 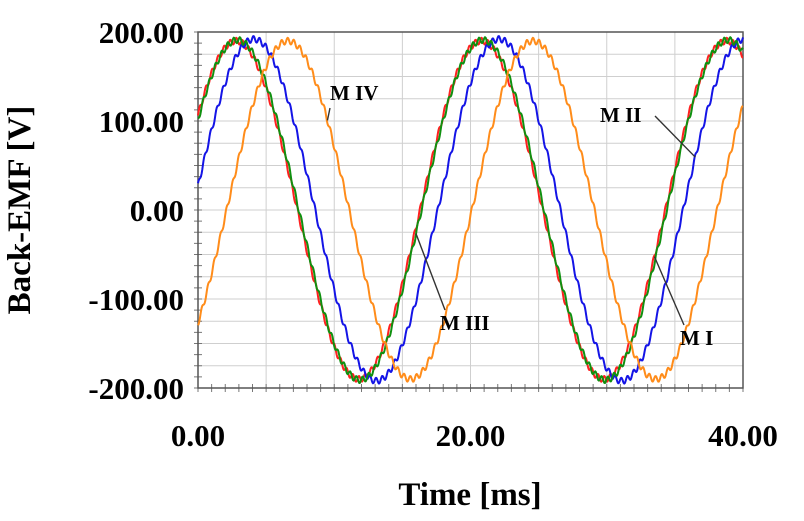 I want to click on annotation-leader-m-ii, so click(x=675, y=136).